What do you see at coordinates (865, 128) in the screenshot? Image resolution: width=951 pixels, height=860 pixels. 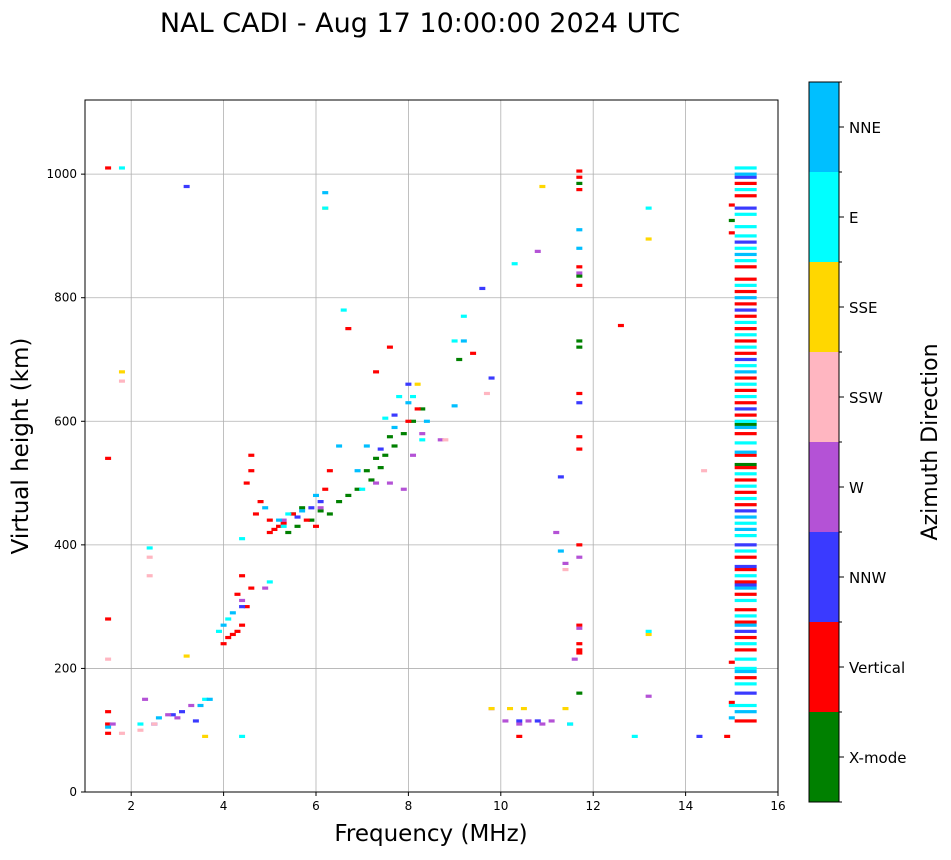 I see `colorbar-tick-label: NNE` at bounding box center [865, 128].